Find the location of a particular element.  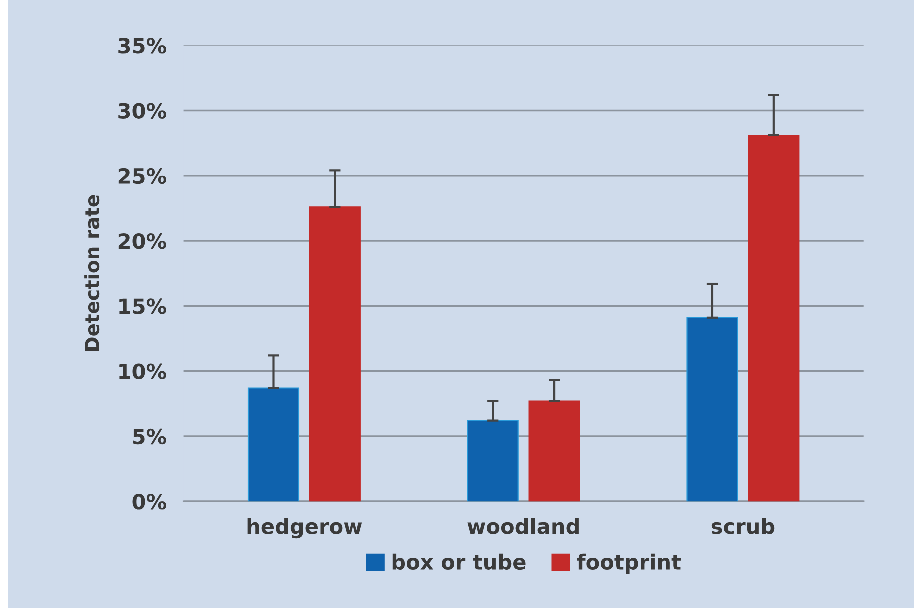

y-tick-label: 20% is located at coordinates (142, 241).